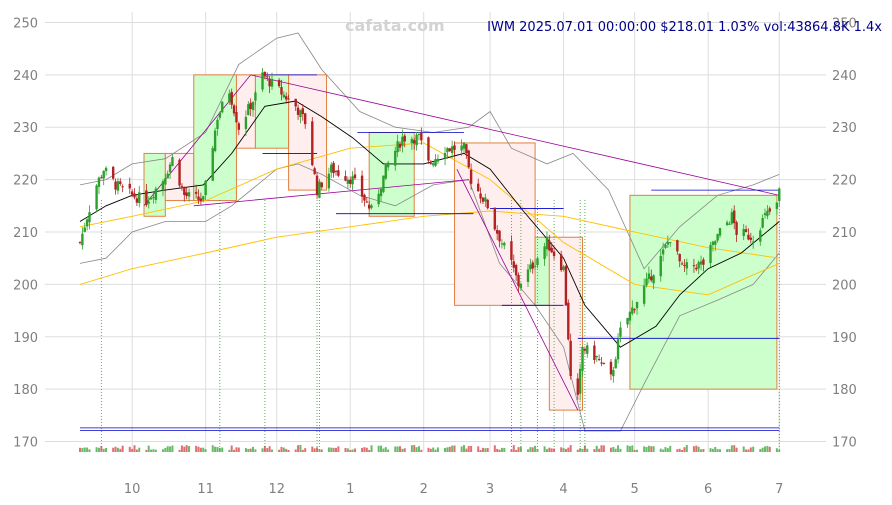 The height and width of the screenshot is (505, 892). I want to click on x-tick-label: 3, so click(490, 489).